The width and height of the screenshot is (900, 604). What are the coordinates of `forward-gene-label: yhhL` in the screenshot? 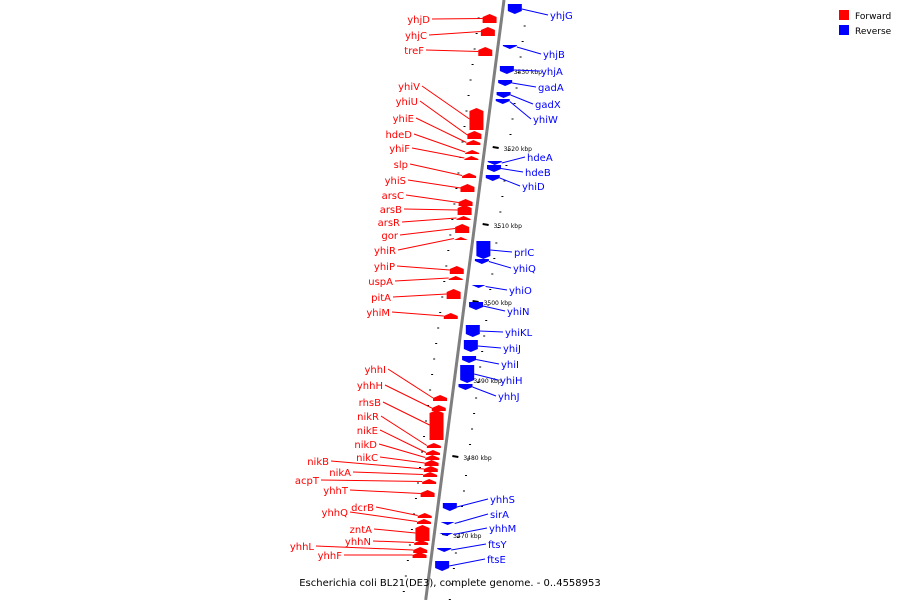 It's located at (302, 547).